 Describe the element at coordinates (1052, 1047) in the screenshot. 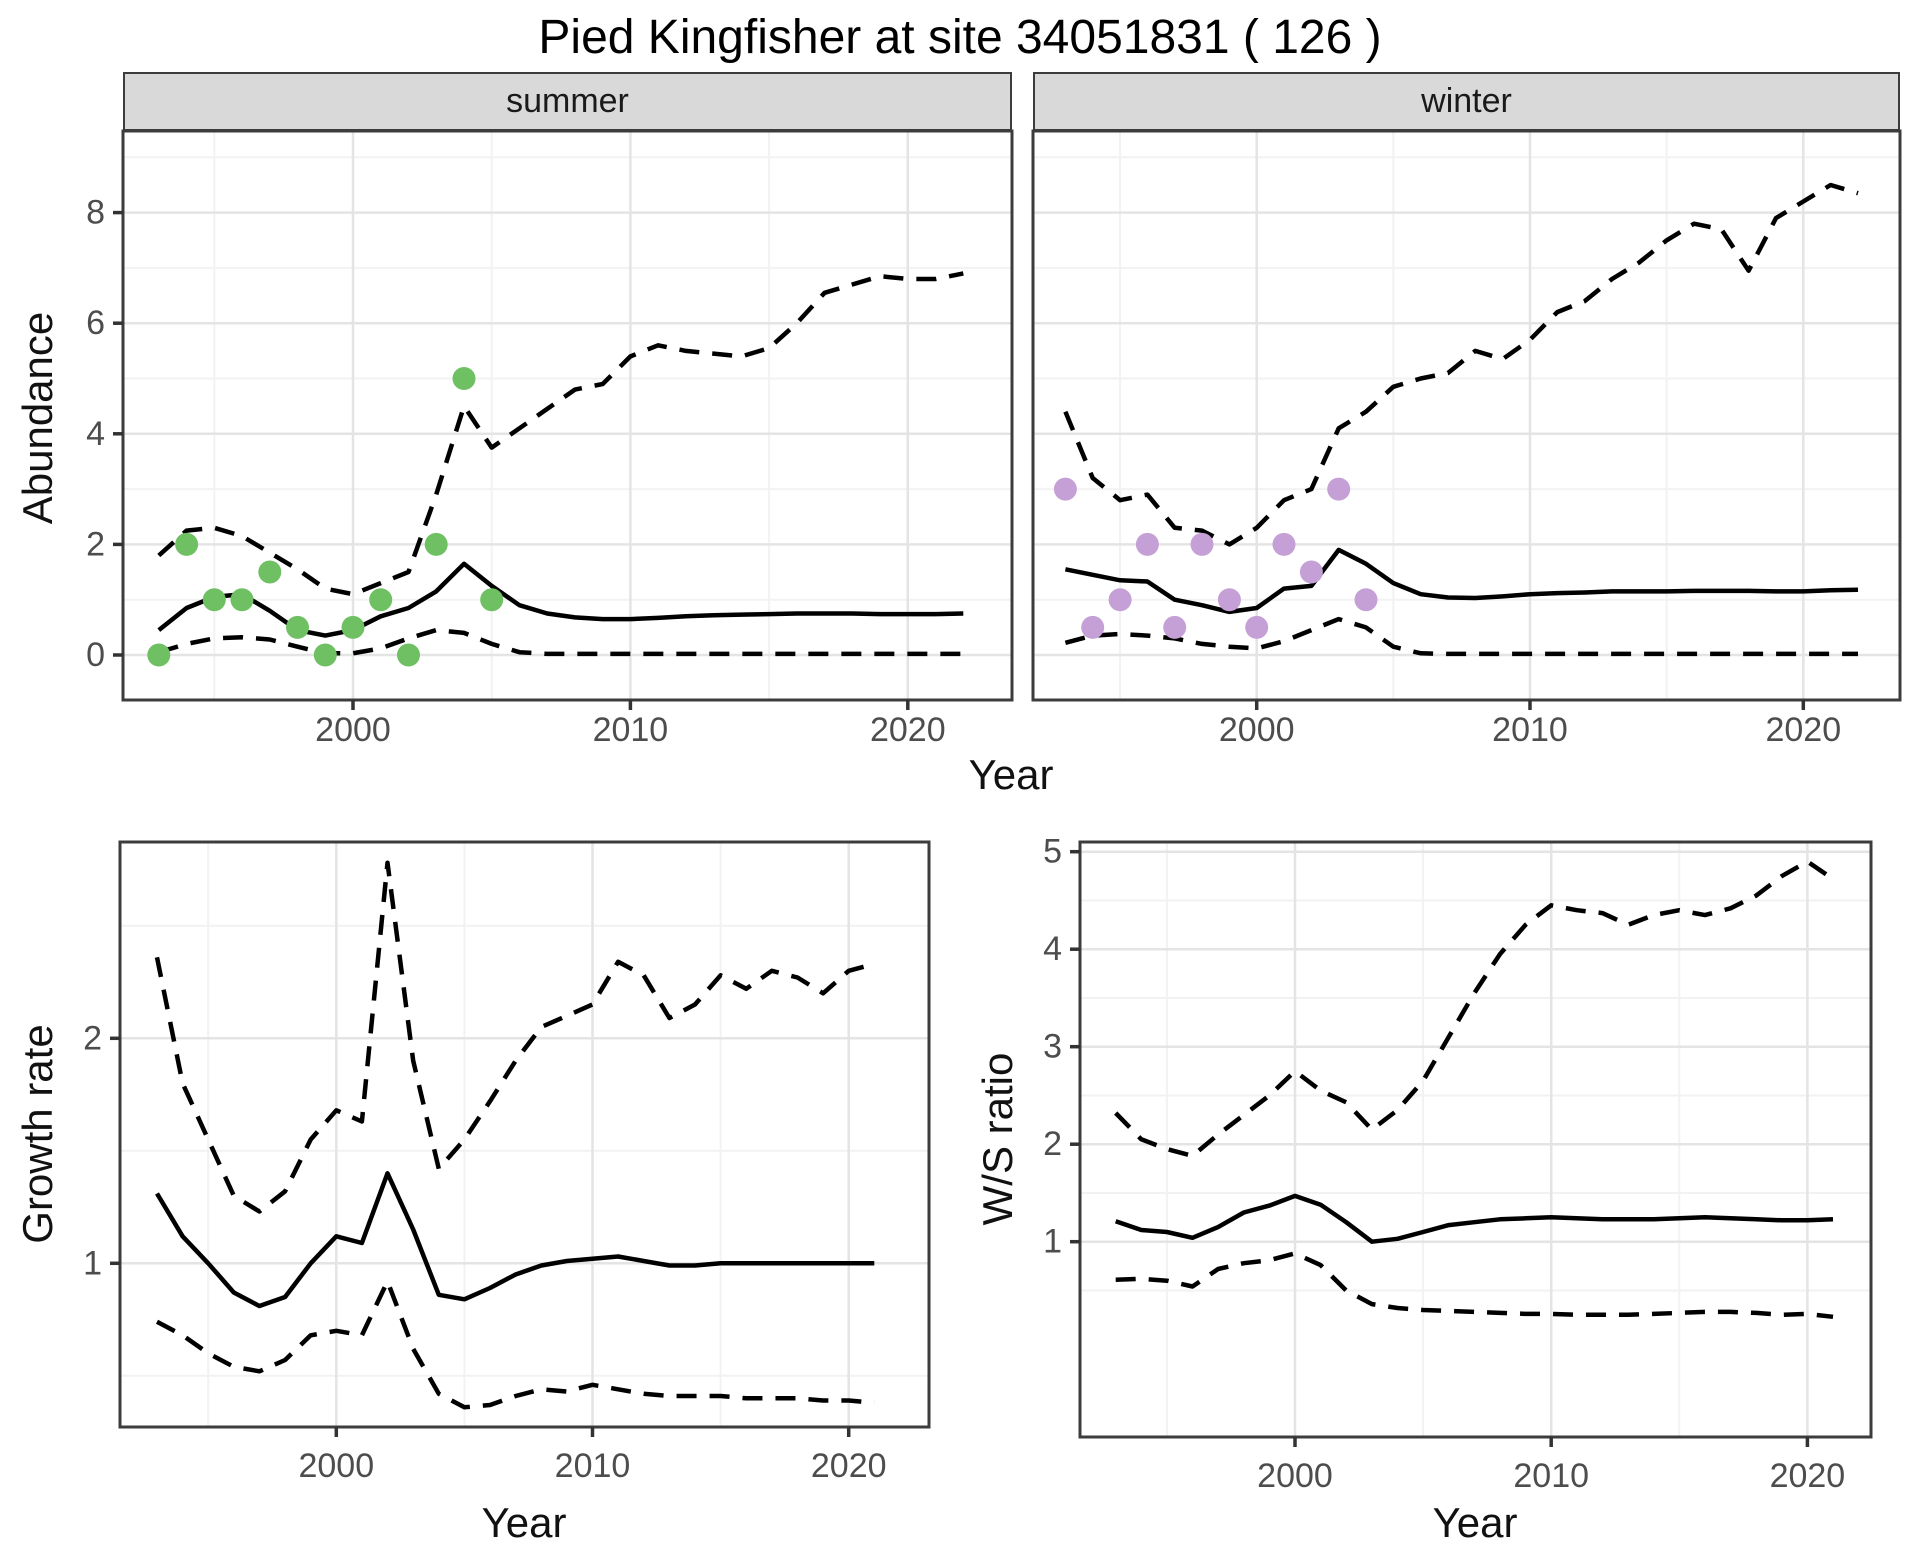

I see `y-tick-label: 3` at that location.